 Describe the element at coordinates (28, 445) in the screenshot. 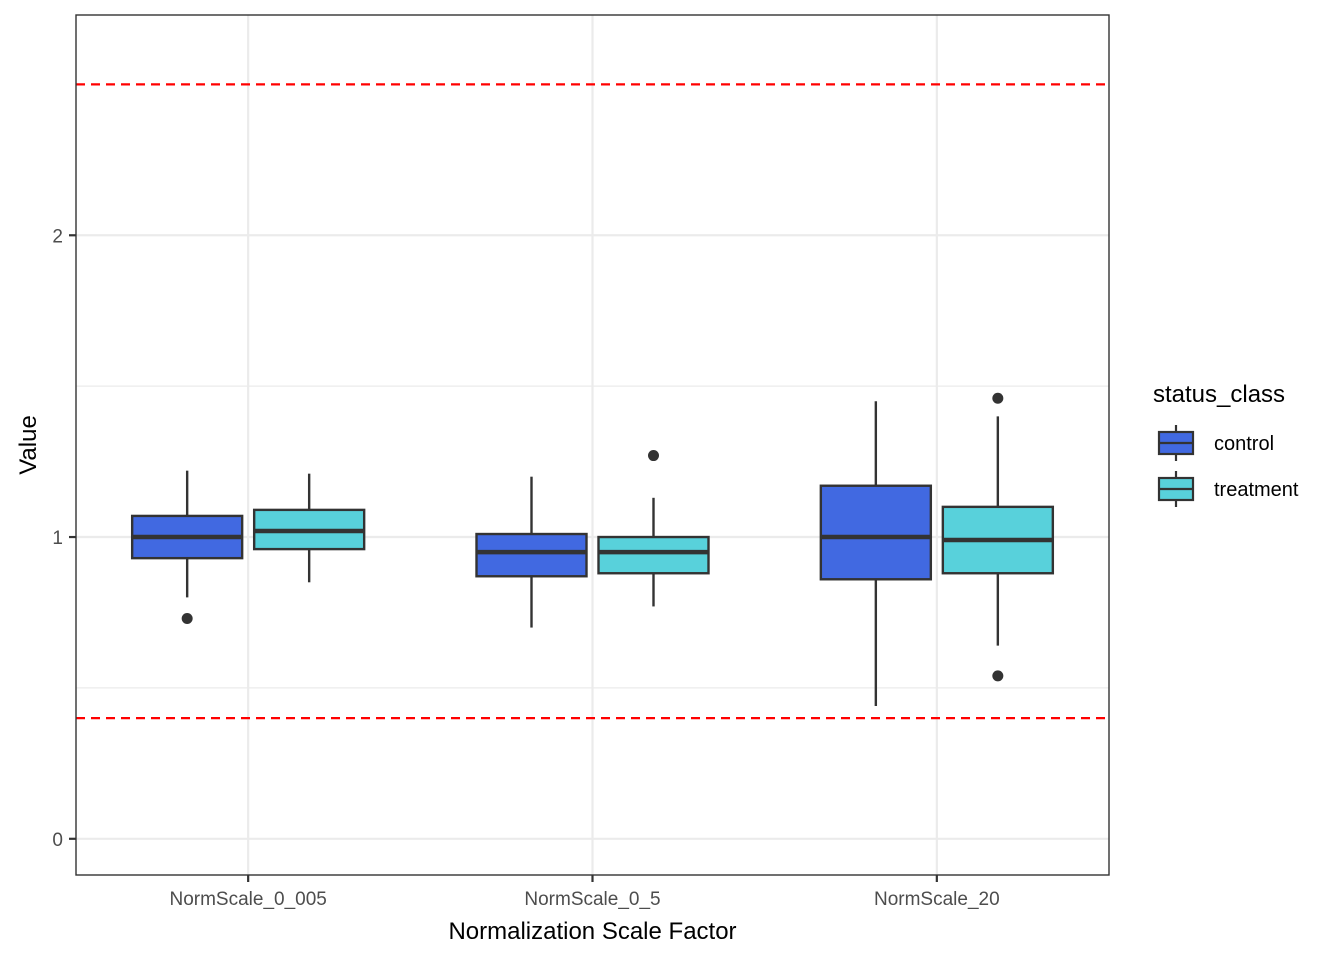

I see `y-axis-title: Value` at that location.